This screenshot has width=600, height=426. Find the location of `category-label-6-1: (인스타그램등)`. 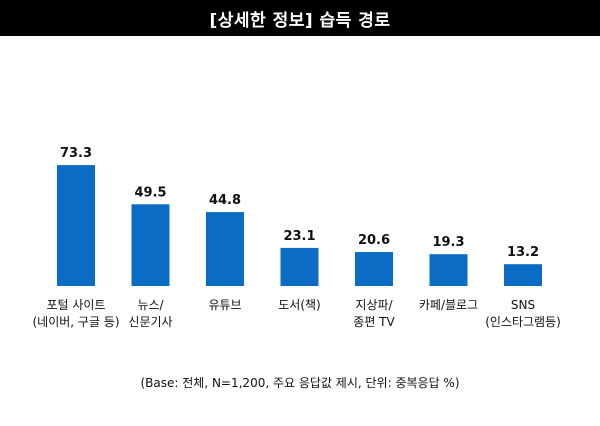

category-label-6-1: (인스타그램등) is located at coordinates (523, 322).